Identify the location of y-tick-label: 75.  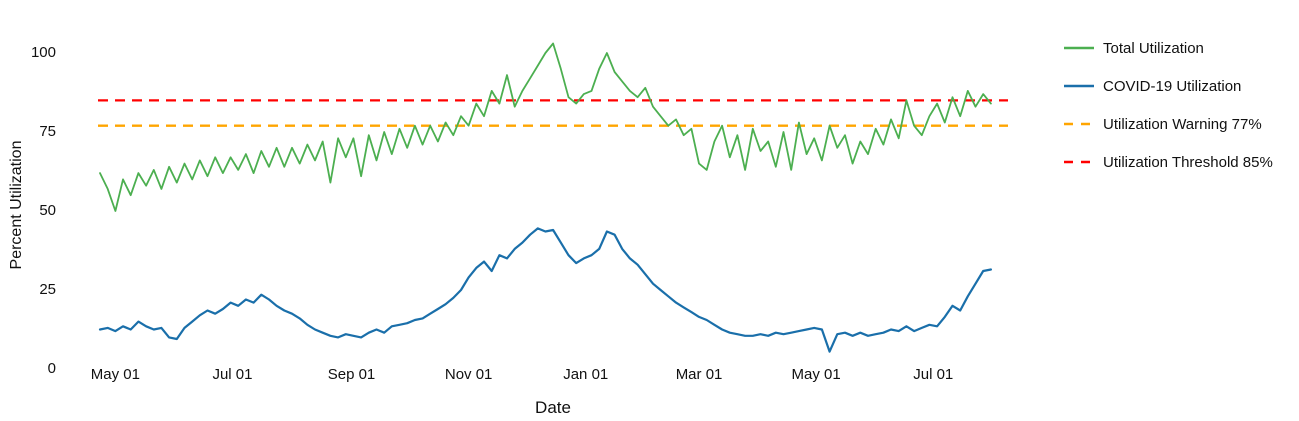
(47, 131).